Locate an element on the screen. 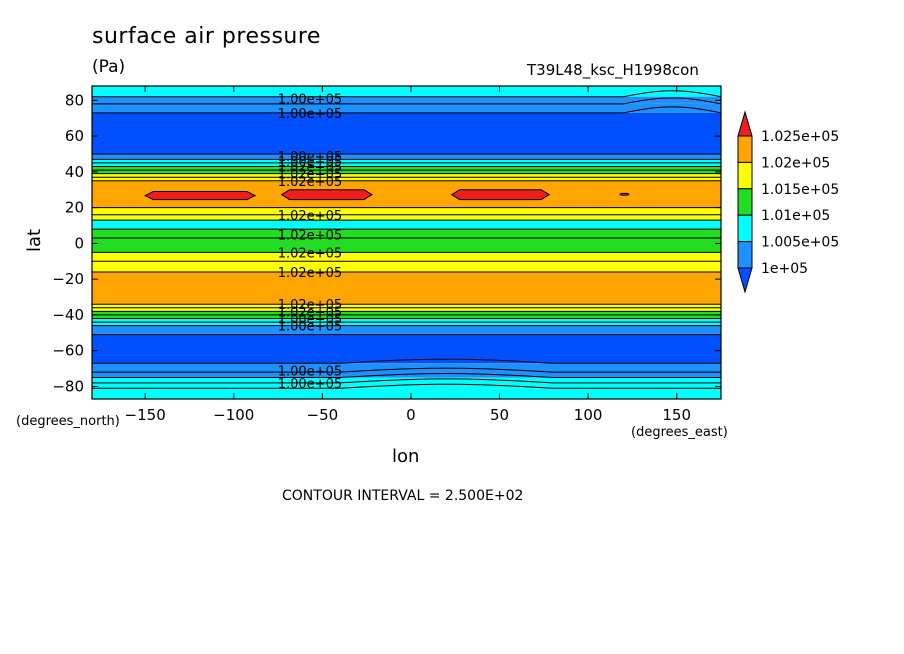 The image size is (904, 654). x-axis-label: lon is located at coordinates (406, 456).